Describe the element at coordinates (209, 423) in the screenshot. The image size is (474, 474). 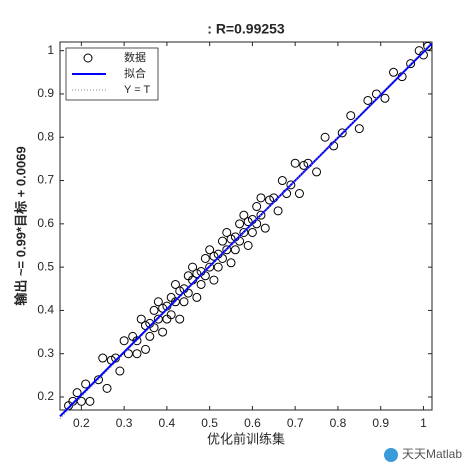
I see `x-tick-label: 0.5` at that location.